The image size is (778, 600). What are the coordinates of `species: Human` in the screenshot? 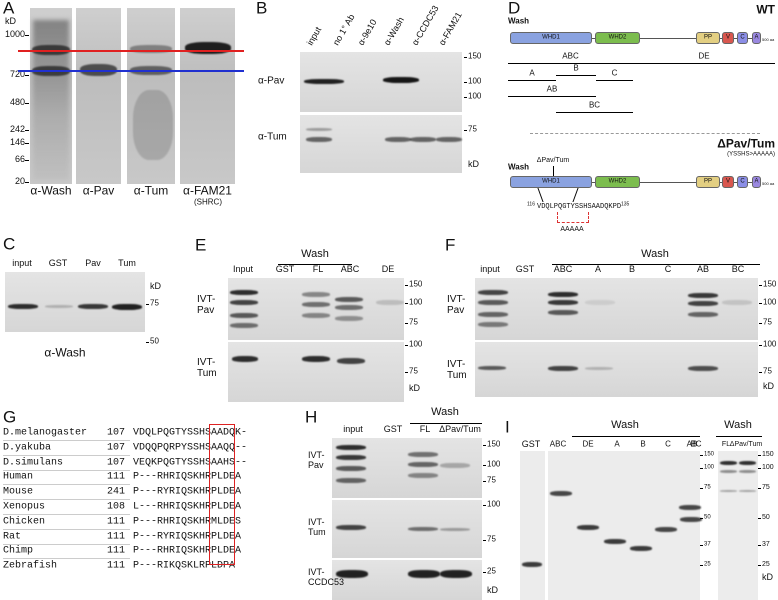 It's located at (18, 477).